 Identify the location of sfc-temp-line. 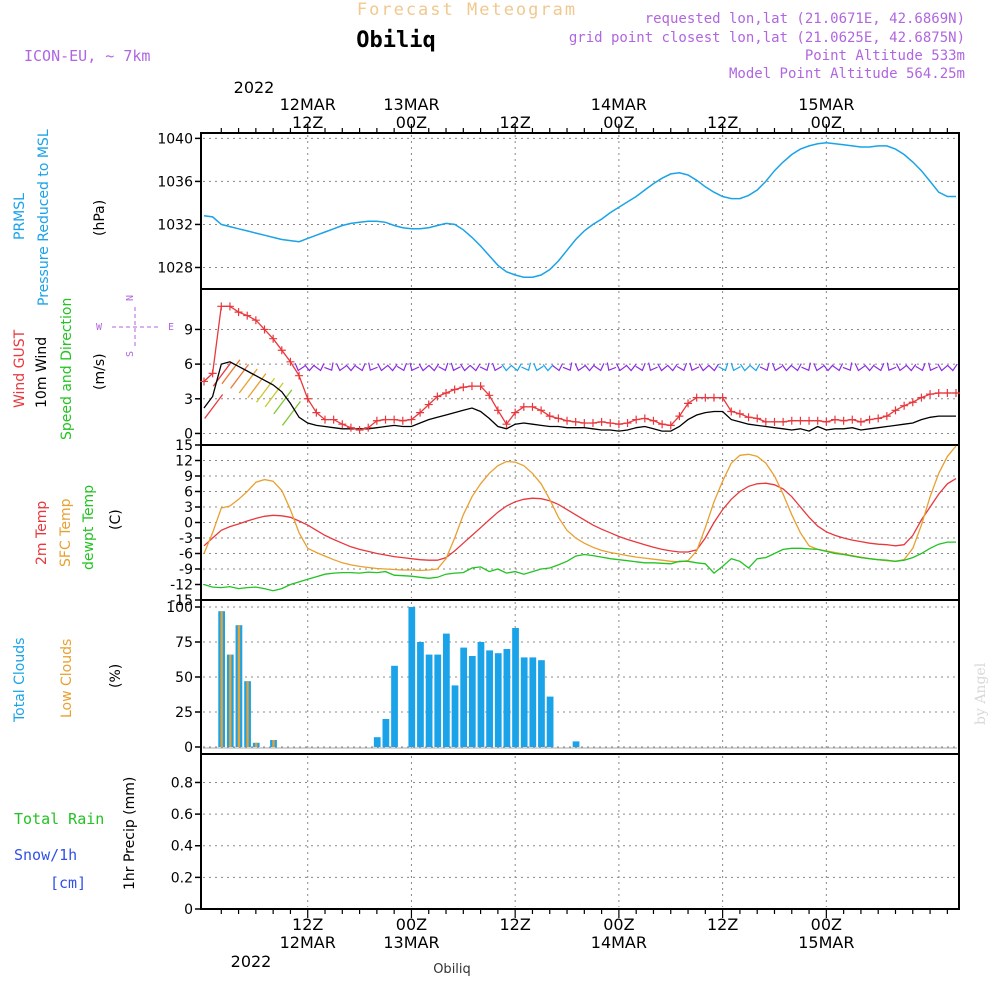
(580, 508).